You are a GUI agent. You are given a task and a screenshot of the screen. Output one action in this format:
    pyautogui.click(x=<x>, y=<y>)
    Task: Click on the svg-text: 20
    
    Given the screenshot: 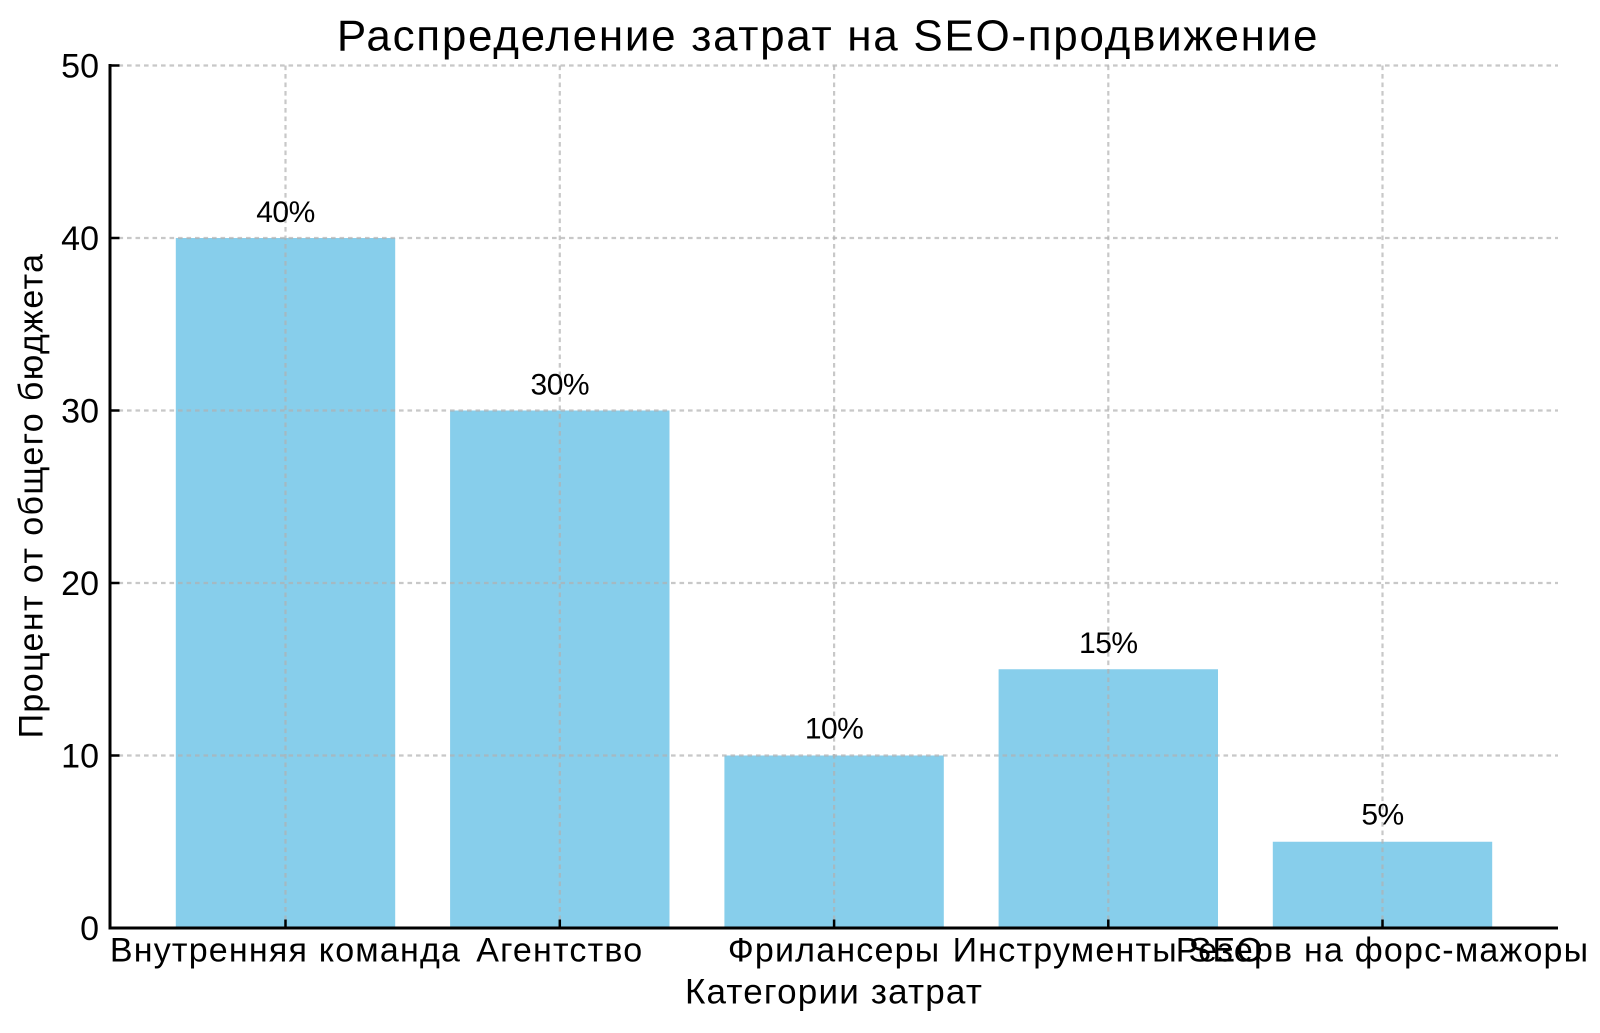 What is the action you would take?
    pyautogui.click(x=80, y=584)
    